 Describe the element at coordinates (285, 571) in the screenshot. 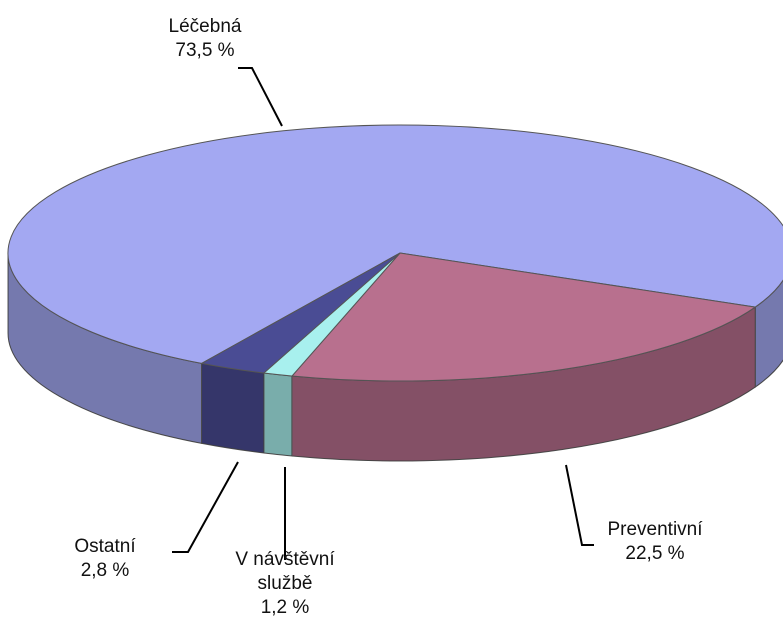

I see `slice-name: V návštěvní službě` at that location.